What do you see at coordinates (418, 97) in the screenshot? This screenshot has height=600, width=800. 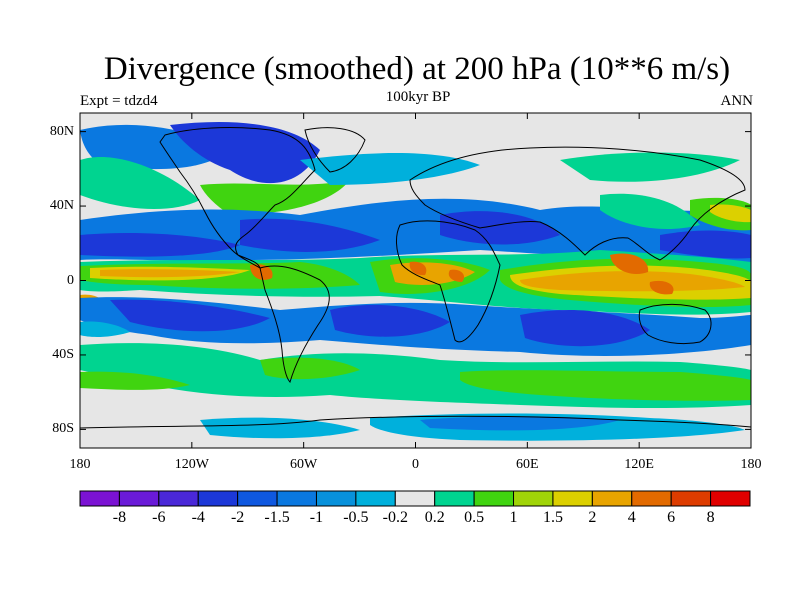 I see `time-label: 100kyr BP` at bounding box center [418, 97].